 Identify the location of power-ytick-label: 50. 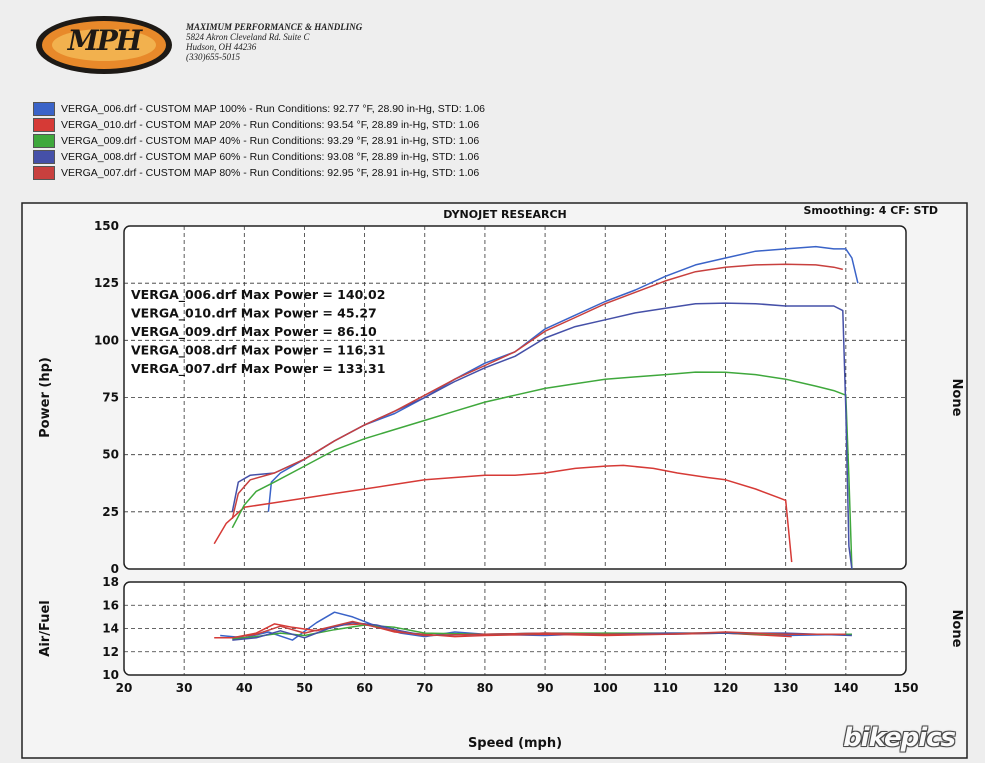
(110, 455).